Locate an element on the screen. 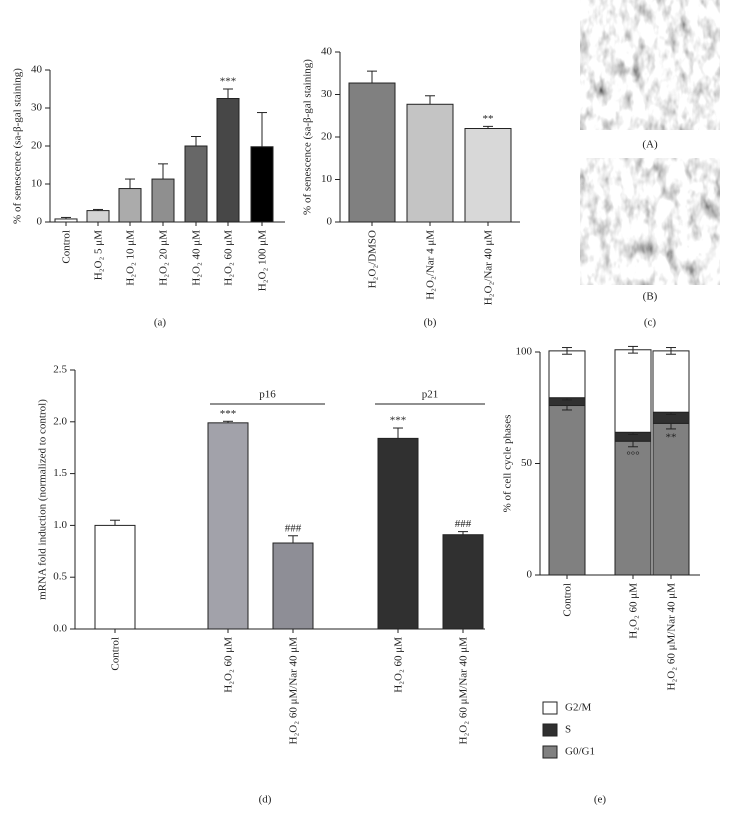  image-label: (A) is located at coordinates (650, 145).